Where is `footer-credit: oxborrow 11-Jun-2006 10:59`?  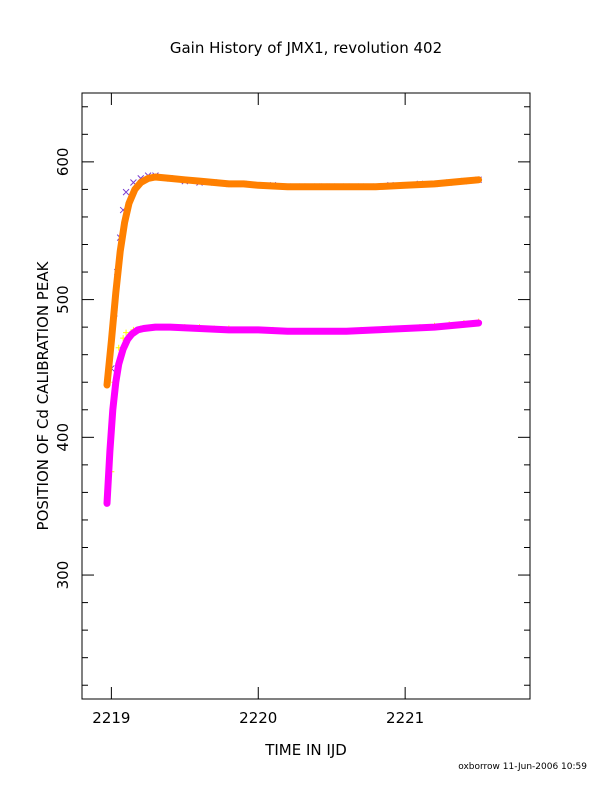 footer-credit: oxborrow 11-Jun-2006 10:59 is located at coordinates (522, 767).